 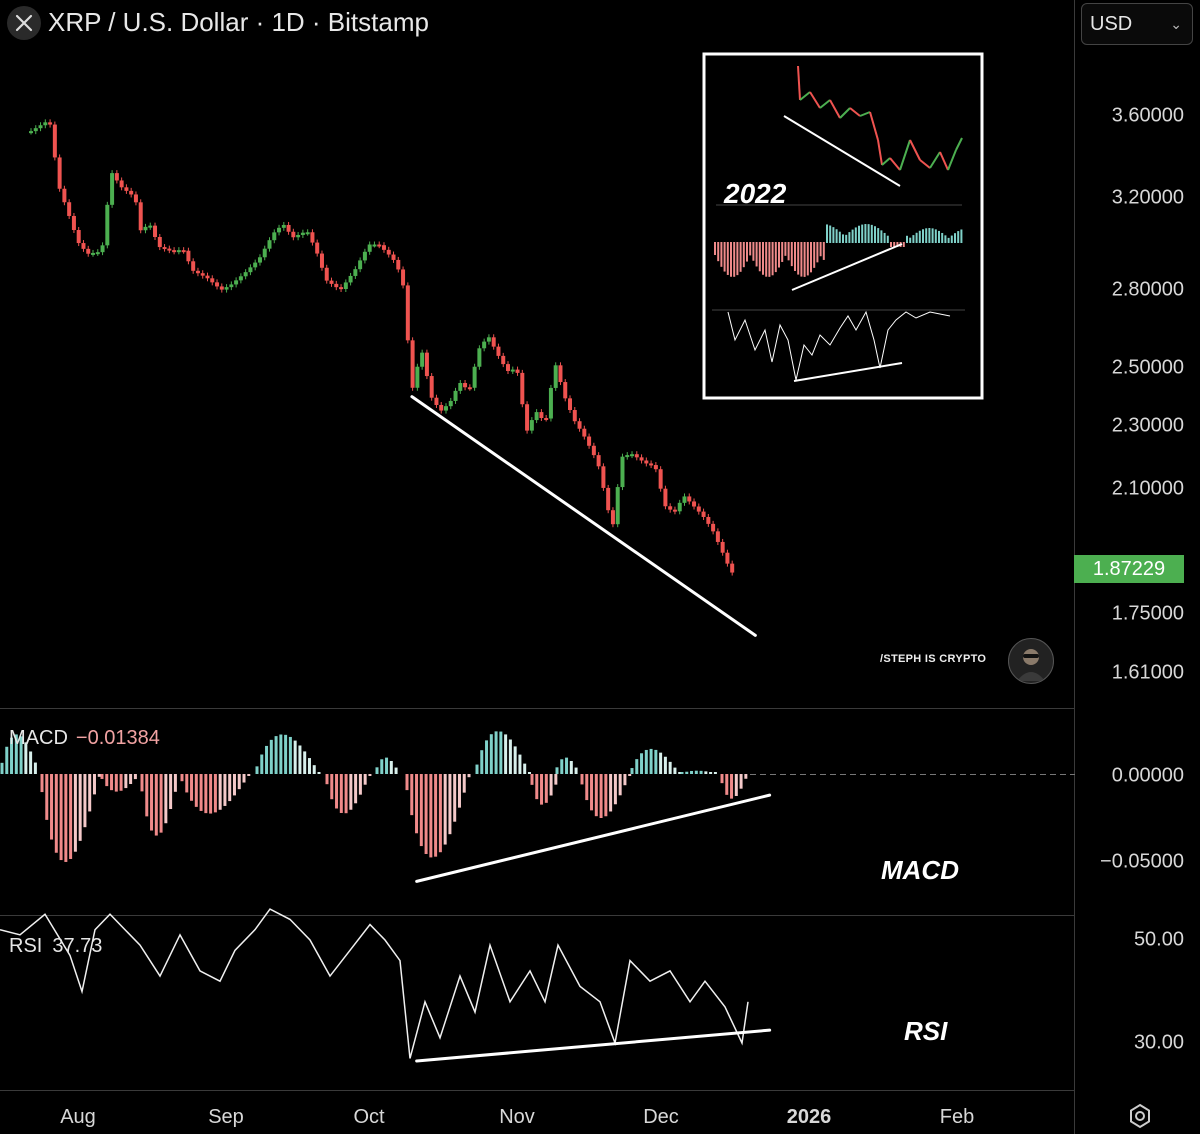 What do you see at coordinates (809, 1117) in the screenshot?
I see `time-axis-label: 2026` at bounding box center [809, 1117].